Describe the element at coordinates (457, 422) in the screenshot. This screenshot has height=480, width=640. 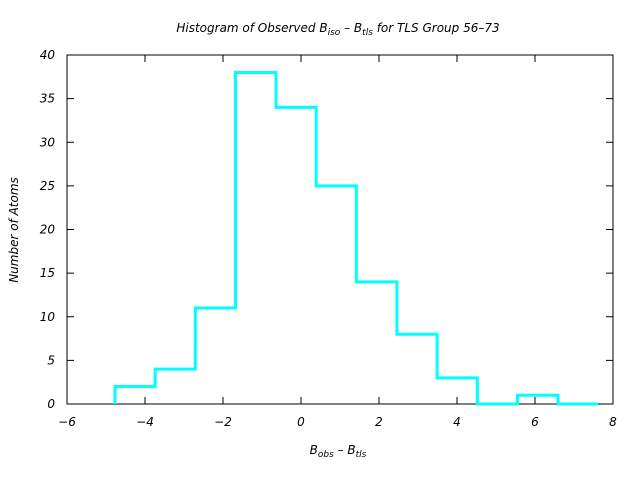
I see `x-tick-label: 4` at that location.